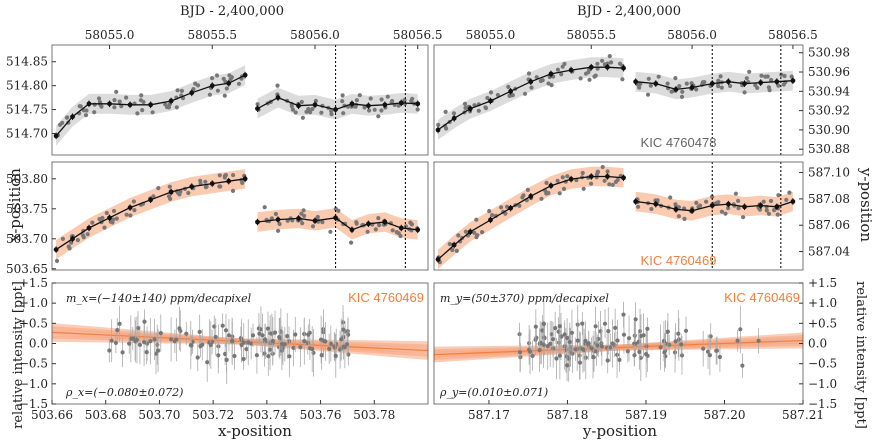  I want to click on panel-y-kic4760469: 587.04 587.06 587.08 587.10 KIC 4760469, so click(641, 216).